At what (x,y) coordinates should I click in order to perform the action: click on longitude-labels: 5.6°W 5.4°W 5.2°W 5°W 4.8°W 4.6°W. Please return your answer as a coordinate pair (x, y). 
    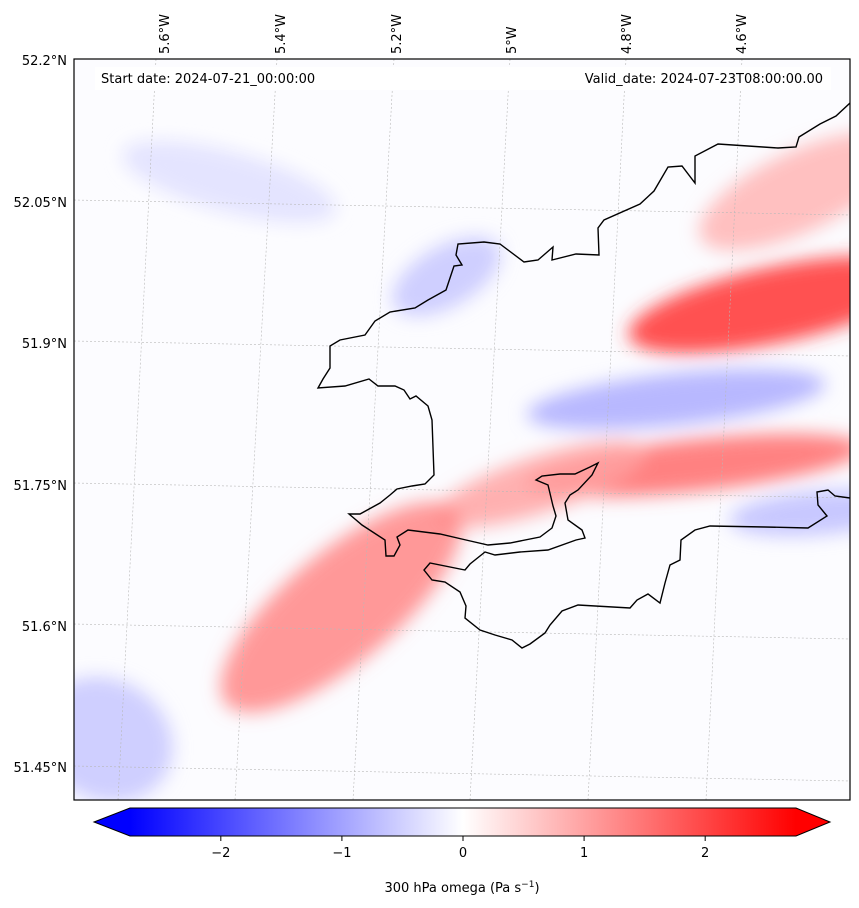
    Looking at the image, I should click on (454, 34).